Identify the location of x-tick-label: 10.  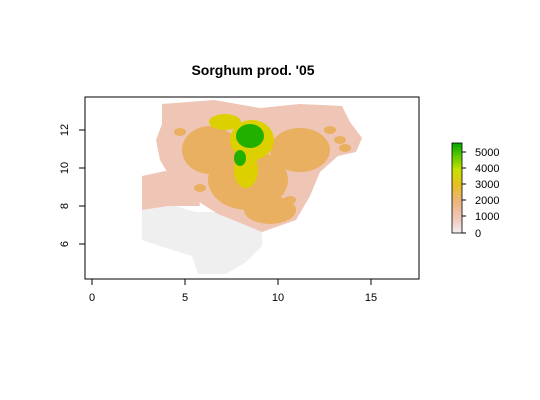
(278, 298).